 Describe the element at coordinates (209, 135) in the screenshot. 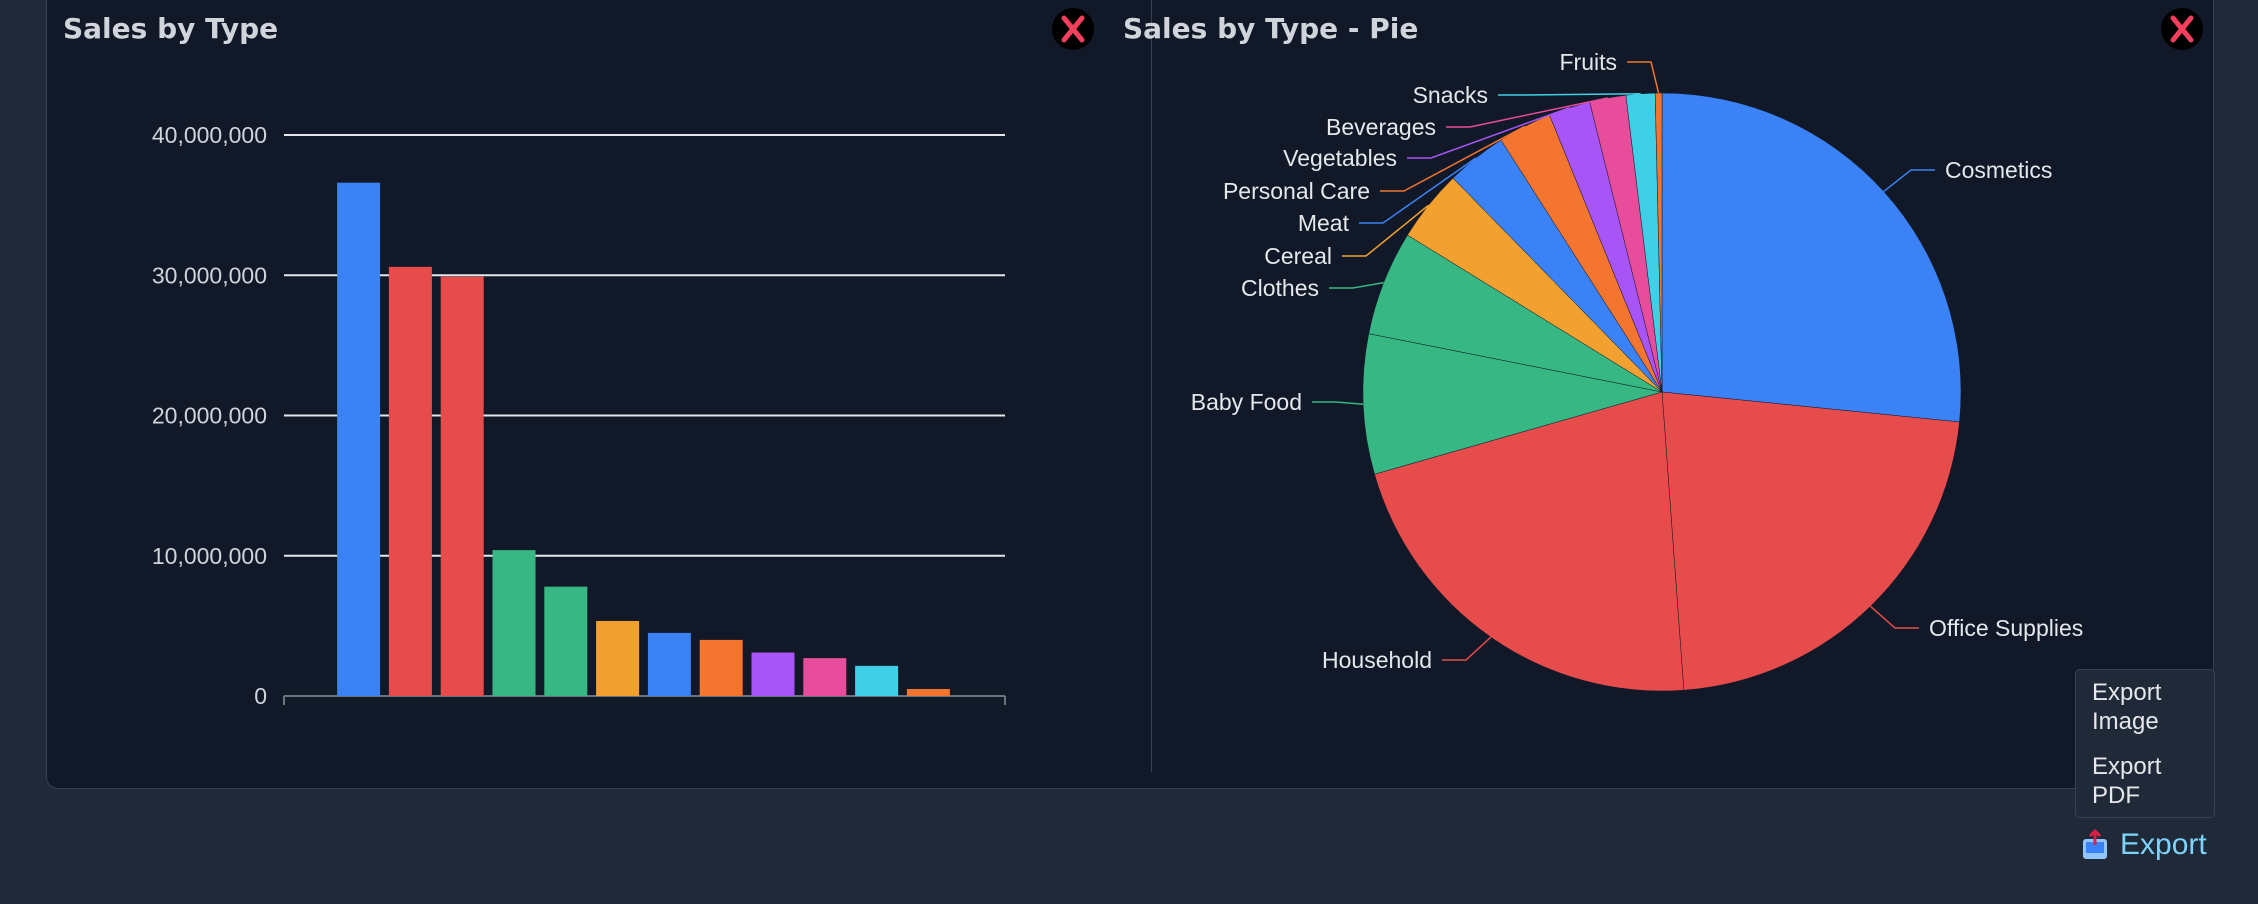

I see `y-tick-label: 40,000,000` at that location.